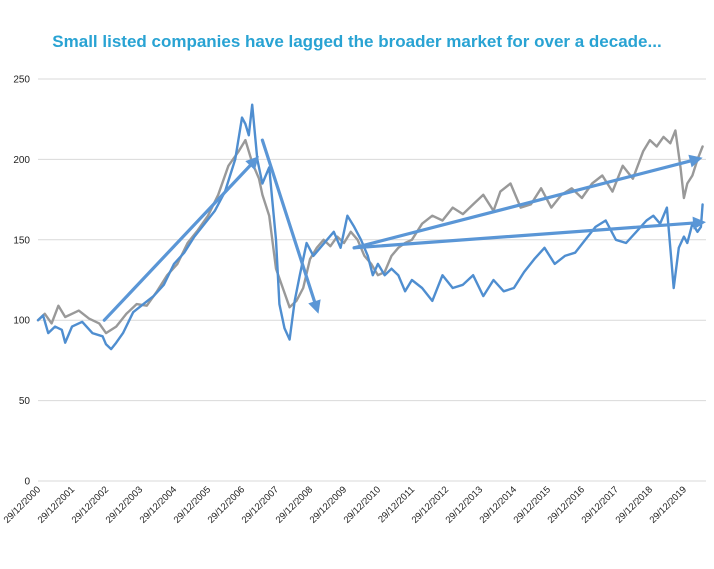 The width and height of the screenshot is (714, 569). I want to click on trend-arrow-3-shaft, so click(522, 204).